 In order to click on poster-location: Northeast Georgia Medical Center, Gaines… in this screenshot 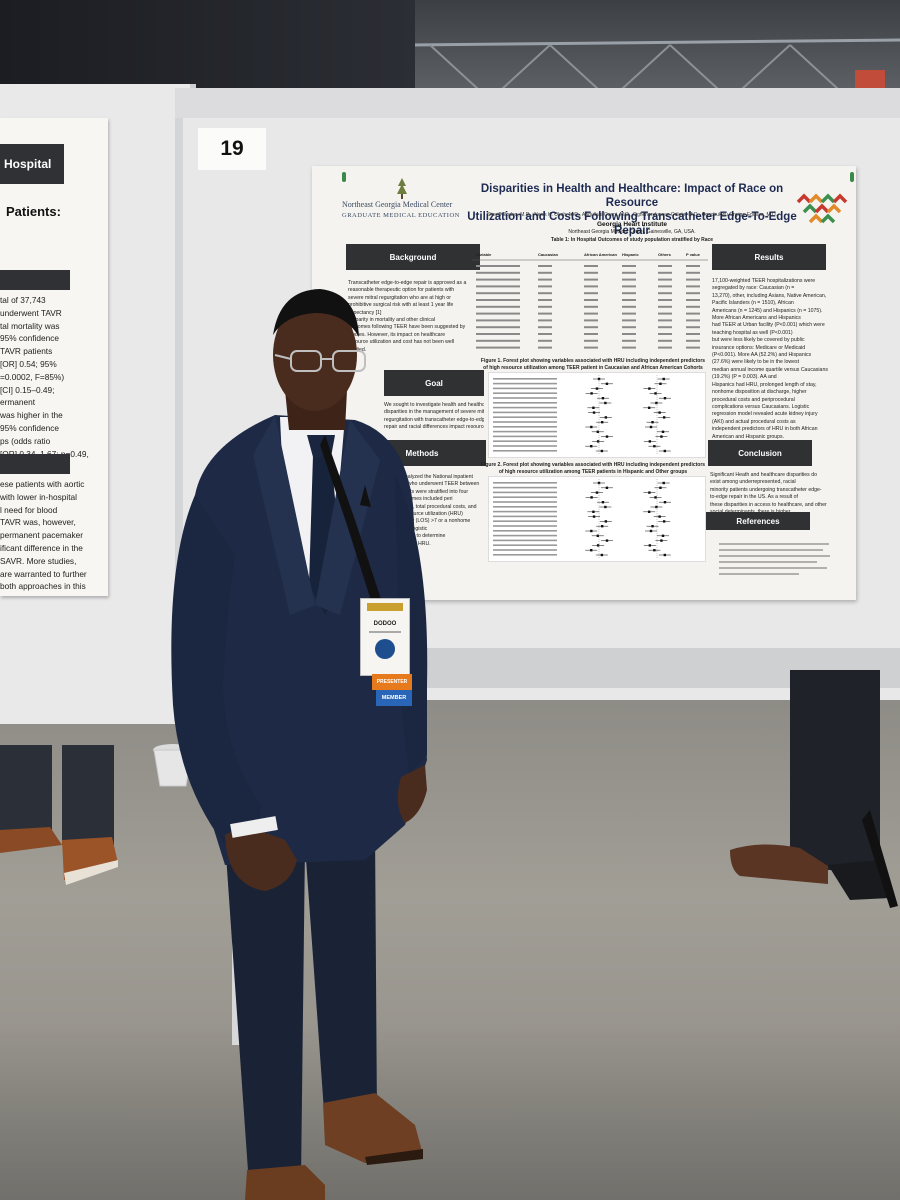, I will do `click(632, 232)`.